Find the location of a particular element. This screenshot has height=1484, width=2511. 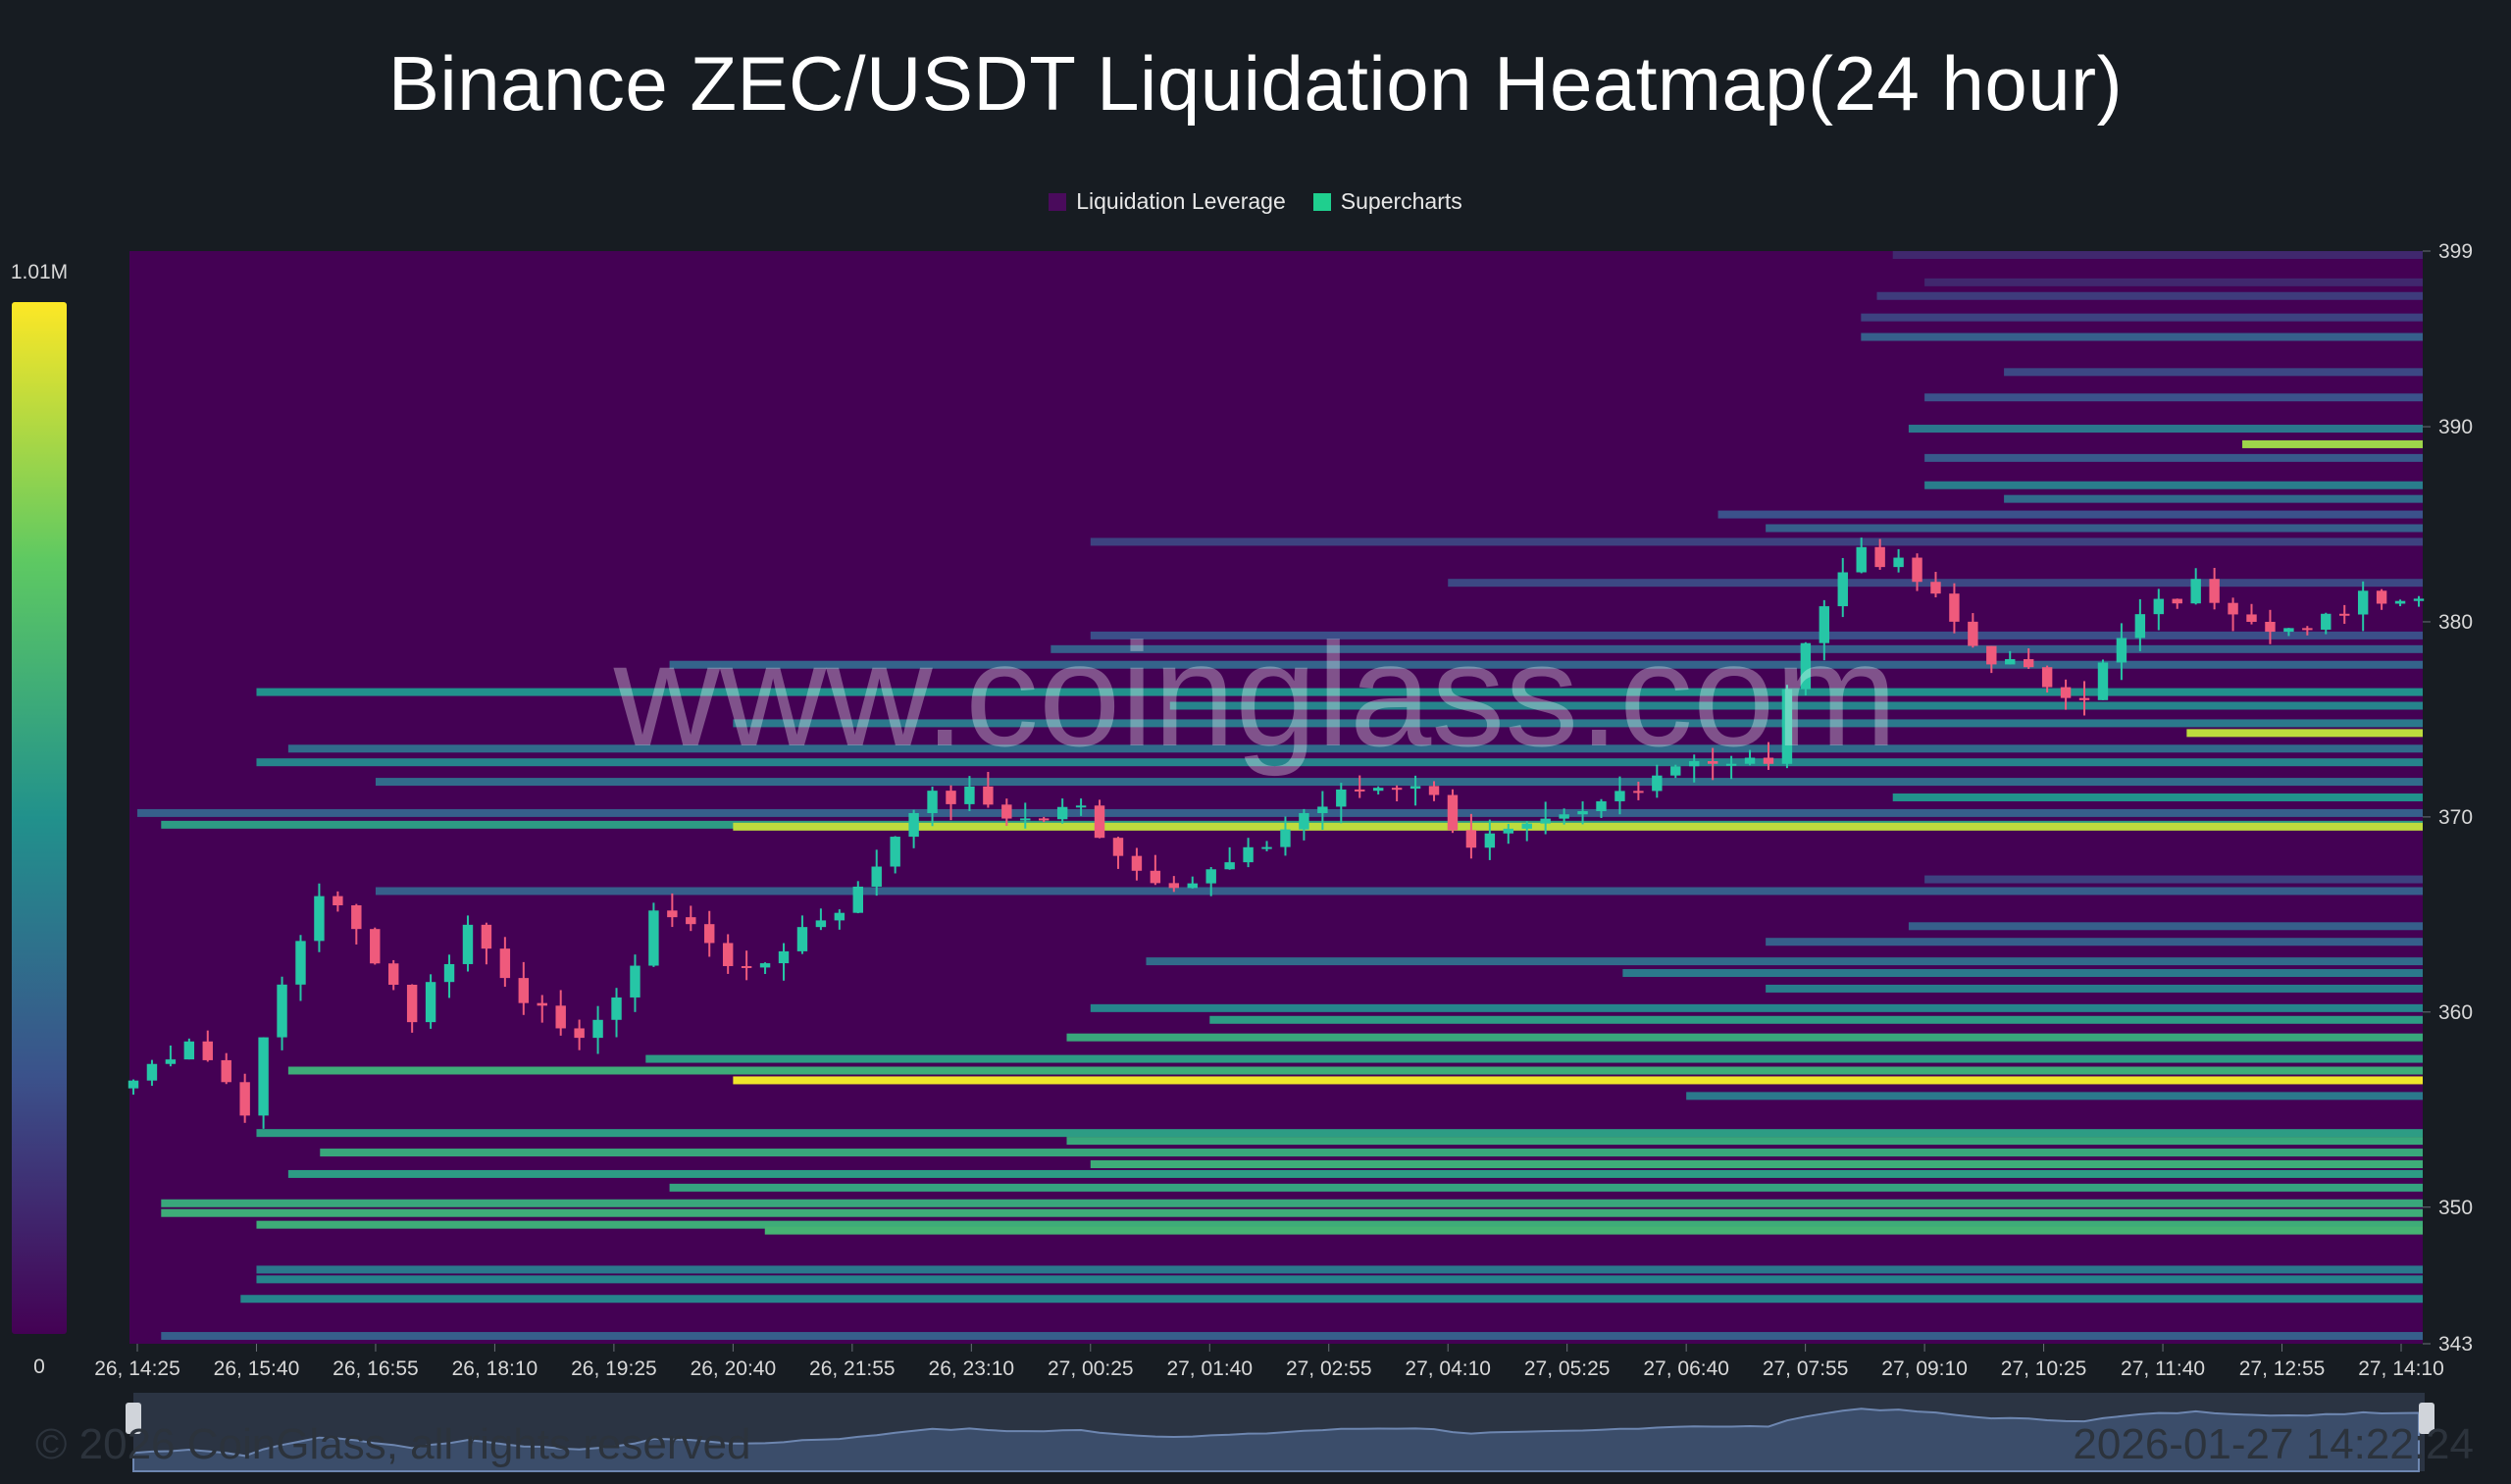

legend-item-liquidation-leverage: Liquidation Leverage is located at coordinates (1167, 201).